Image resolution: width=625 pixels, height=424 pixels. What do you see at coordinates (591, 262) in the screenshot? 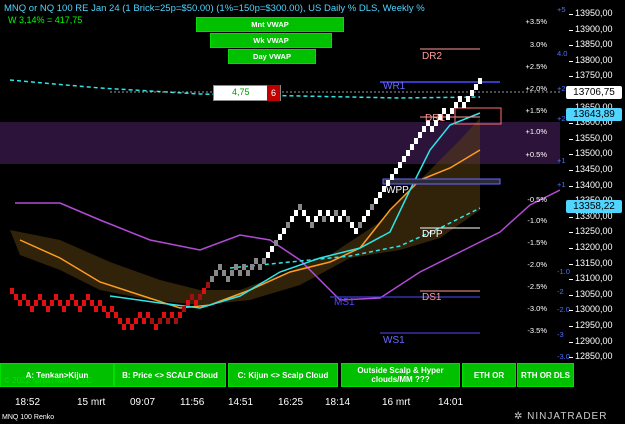
I see `price-tick: 13150,00` at bounding box center [591, 262].